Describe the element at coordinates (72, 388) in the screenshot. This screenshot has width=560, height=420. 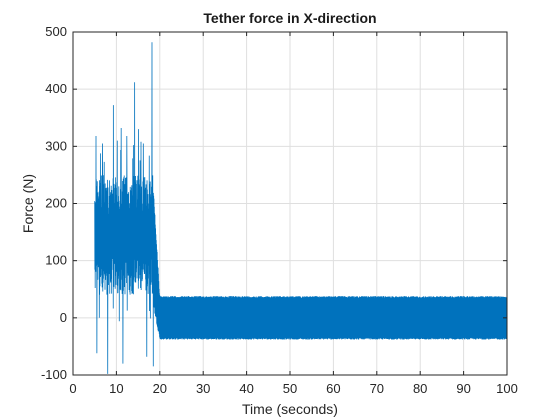
I see `x-tick-label: 0` at that location.